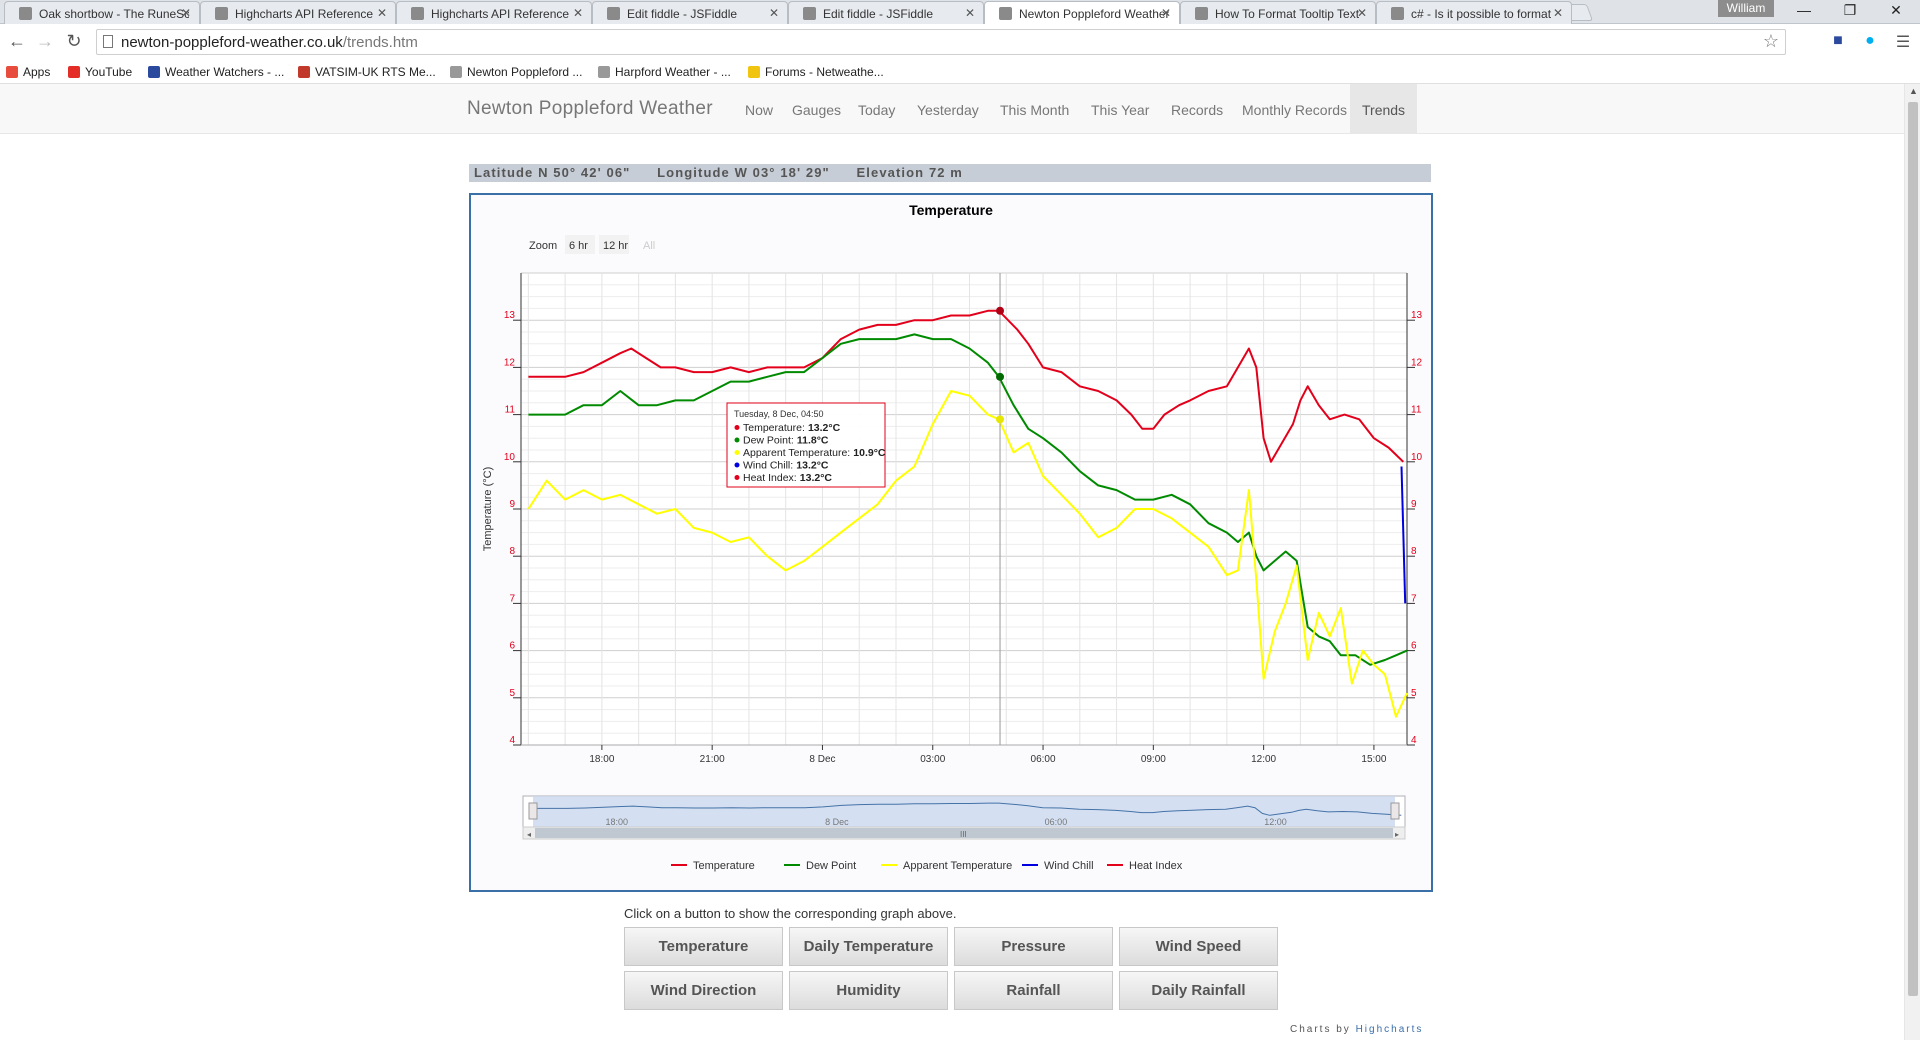 The image size is (1920, 1040). I want to click on navigator-scrollbar: ◂ ▸ III, so click(964, 833).